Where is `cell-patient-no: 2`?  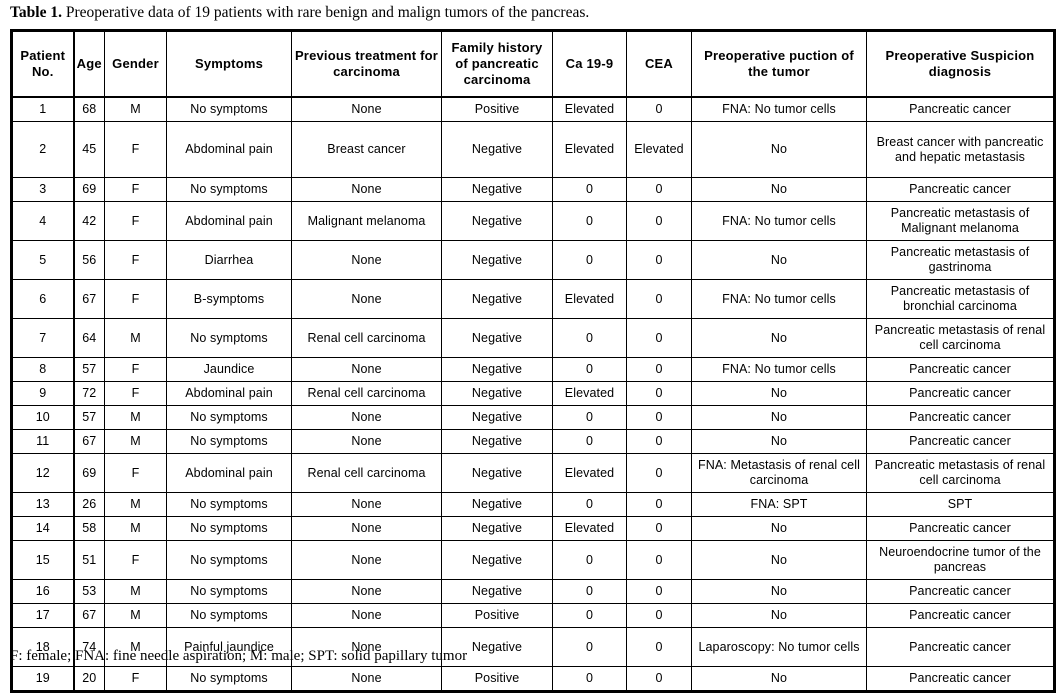 cell-patient-no: 2 is located at coordinates (43, 149).